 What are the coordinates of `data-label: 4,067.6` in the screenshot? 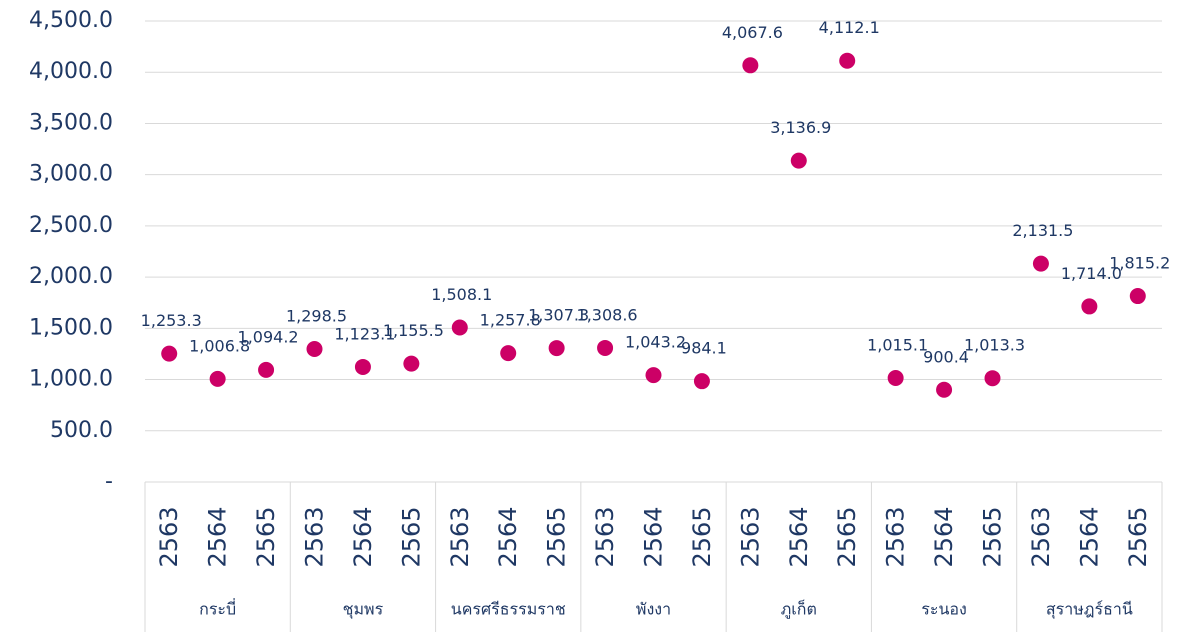 It's located at (752, 32).